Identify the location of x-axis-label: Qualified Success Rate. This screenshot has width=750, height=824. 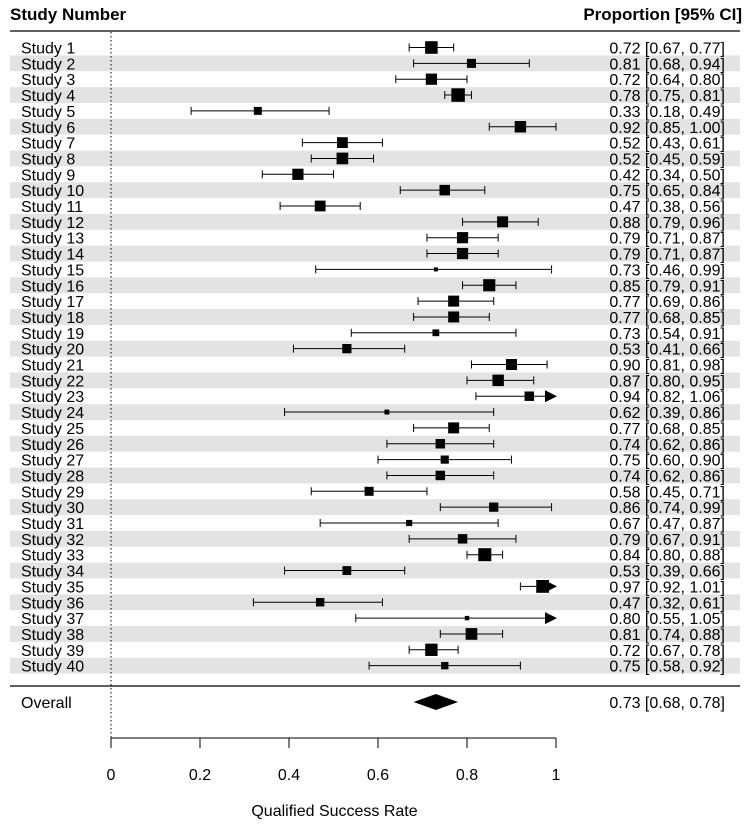
(334, 811).